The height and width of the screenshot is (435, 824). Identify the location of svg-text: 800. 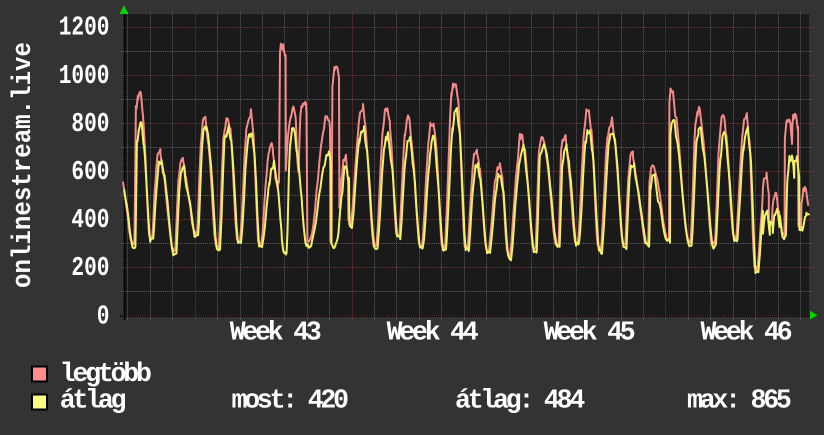
(90, 124).